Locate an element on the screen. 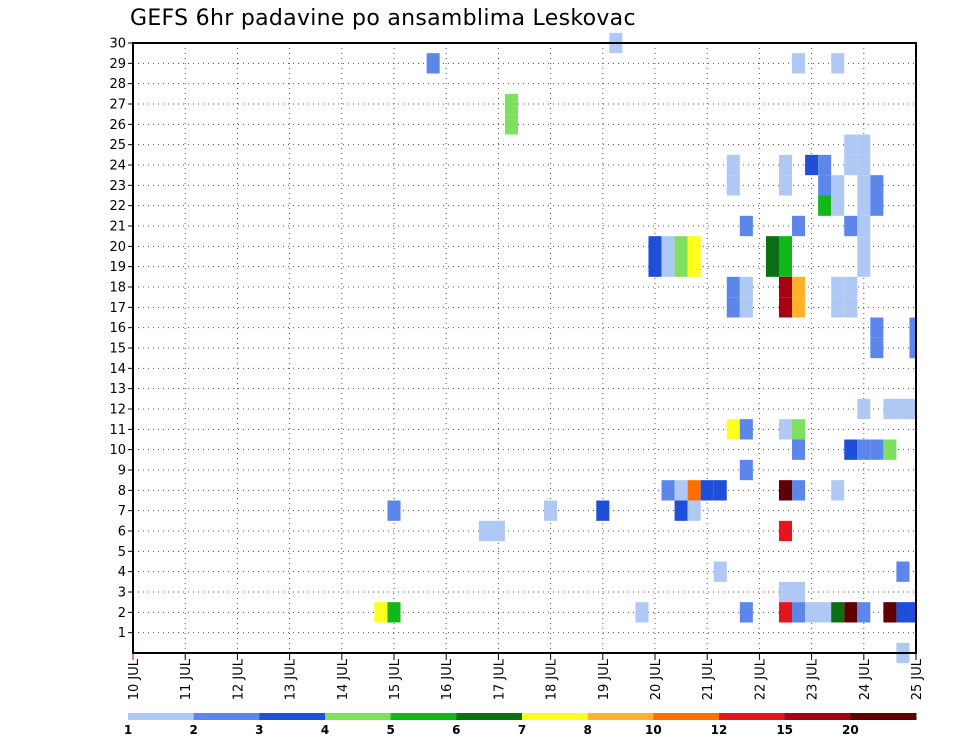 The width and height of the screenshot is (960, 742). y-tick-label: 29 is located at coordinates (117, 64).